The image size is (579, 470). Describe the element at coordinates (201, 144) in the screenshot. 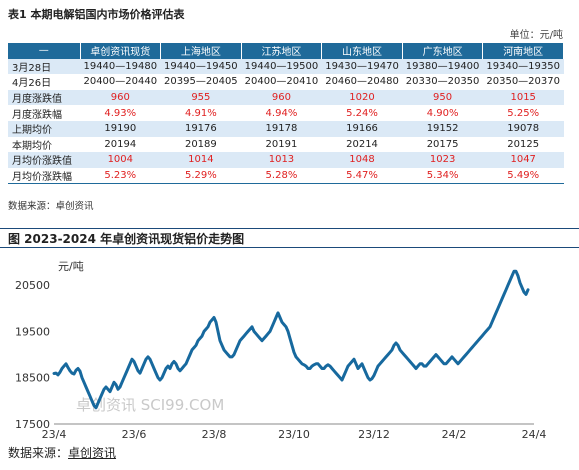

I see `table-cell: 20189` at that location.